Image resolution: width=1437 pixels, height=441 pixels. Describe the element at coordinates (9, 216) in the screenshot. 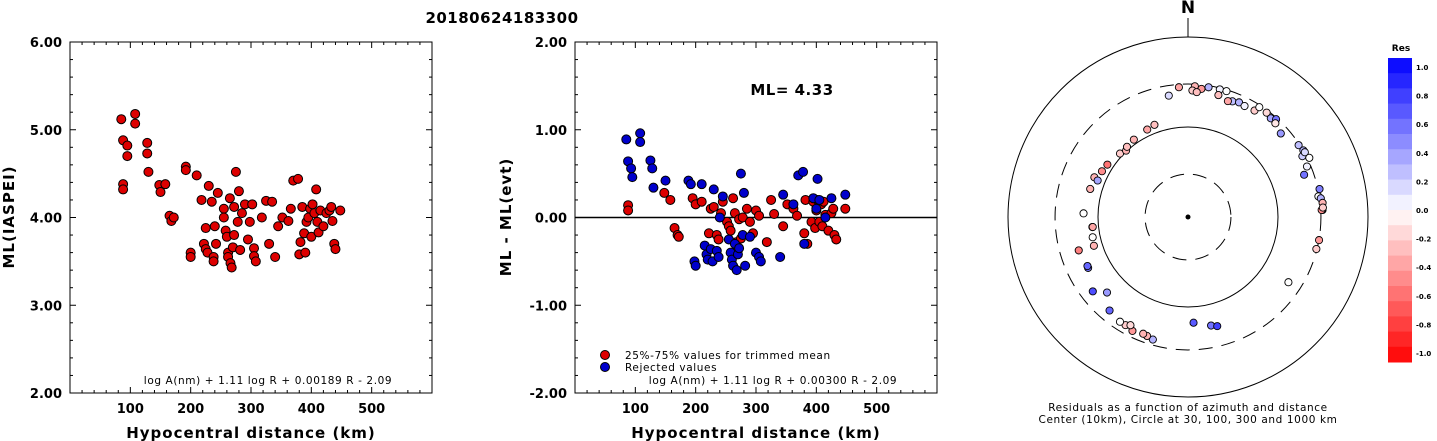

I see `y-axis-title: ML(IASPEI)` at that location.